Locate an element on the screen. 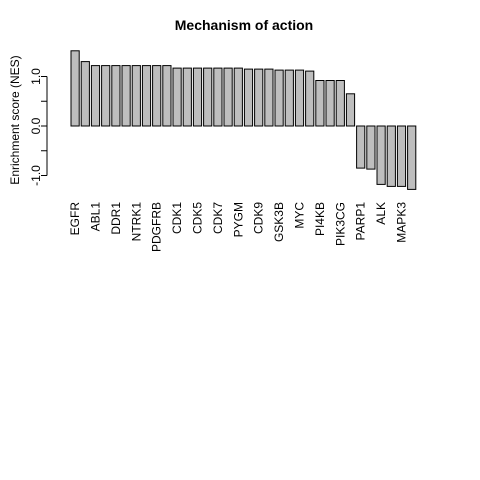  y-axis-label: Enrichment score (NES) is located at coordinates (15, 119).